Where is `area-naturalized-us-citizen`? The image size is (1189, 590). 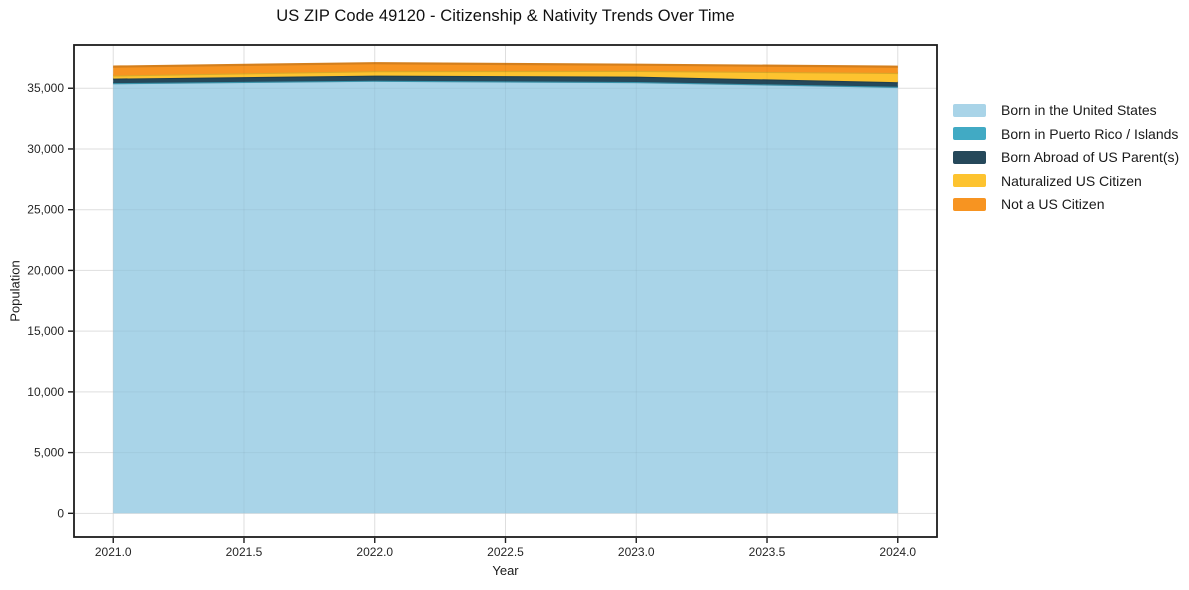 area-naturalized-us-citizen is located at coordinates (505, 76).